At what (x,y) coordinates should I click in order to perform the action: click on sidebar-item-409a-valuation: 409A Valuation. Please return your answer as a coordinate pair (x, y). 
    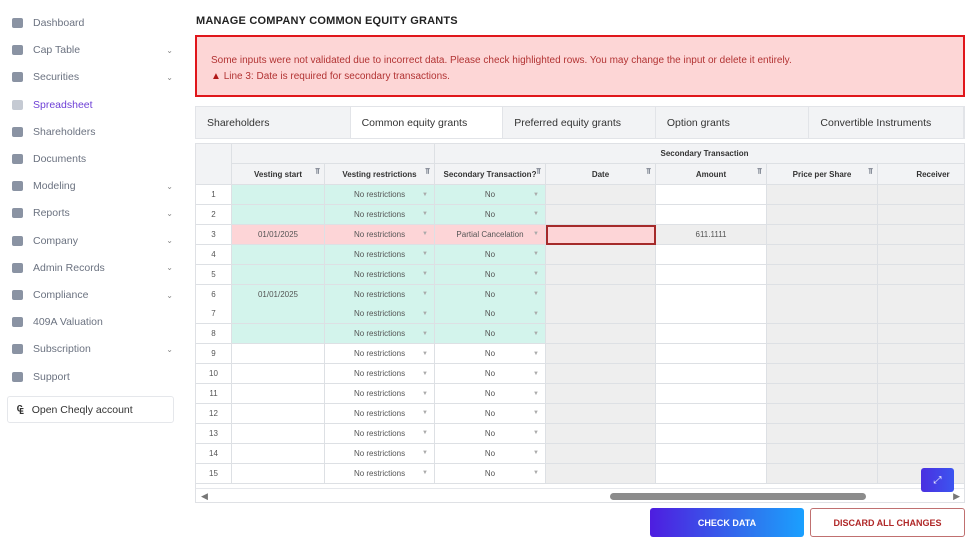
    Looking at the image, I should click on (94, 322).